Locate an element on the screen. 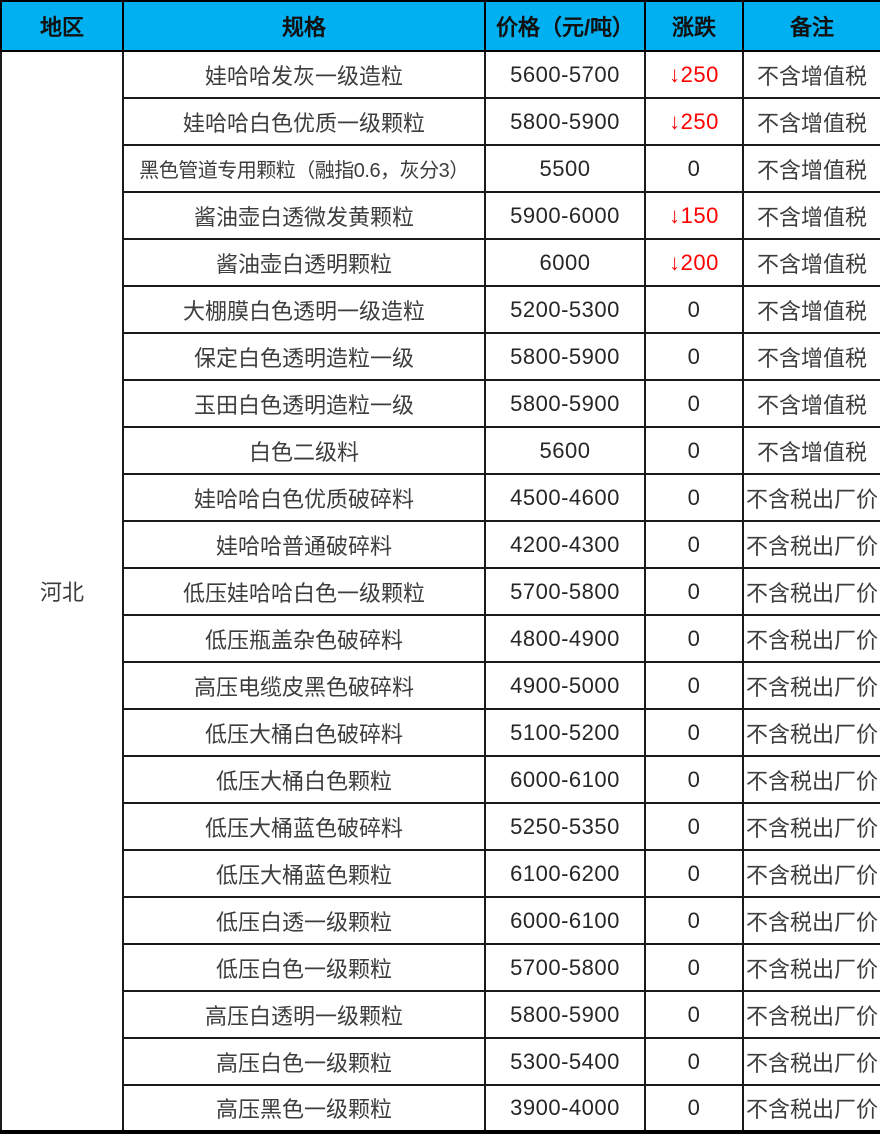  table-row: 黑色管道专用颗粒（融指0.6，灰分3） 5500 0 不含增值税 is located at coordinates (440, 168).